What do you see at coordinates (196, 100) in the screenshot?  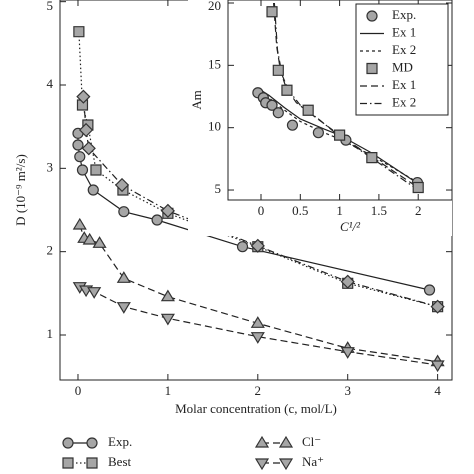 I see `y-axis-label: Am` at bounding box center [196, 100].